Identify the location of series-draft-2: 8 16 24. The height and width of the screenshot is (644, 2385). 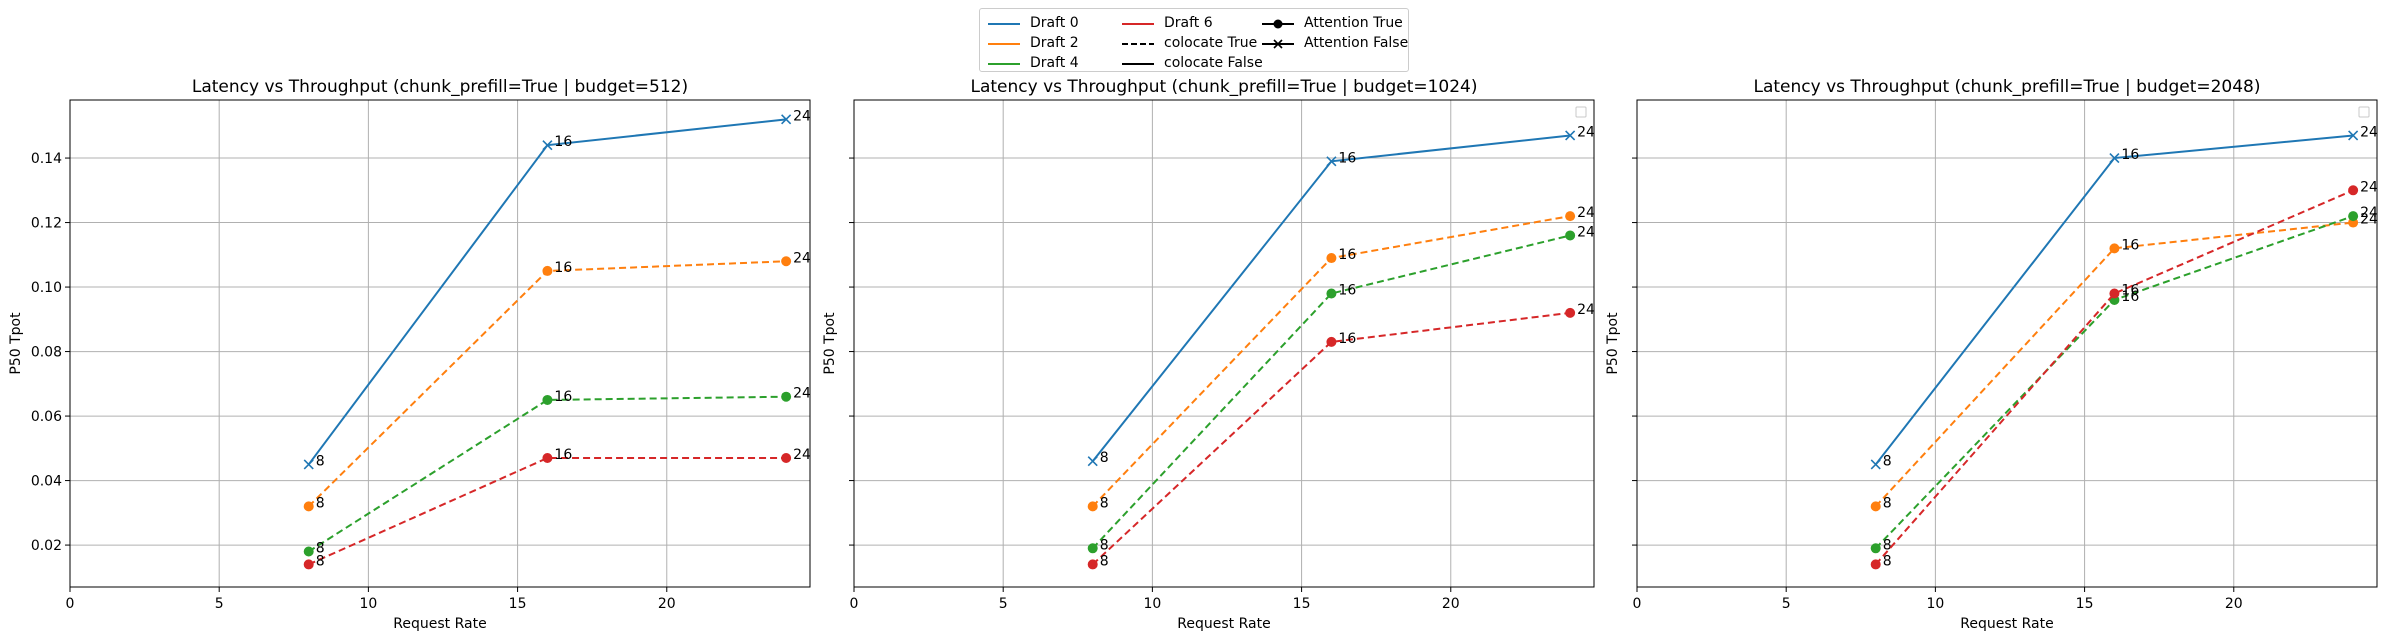
(1341, 358).